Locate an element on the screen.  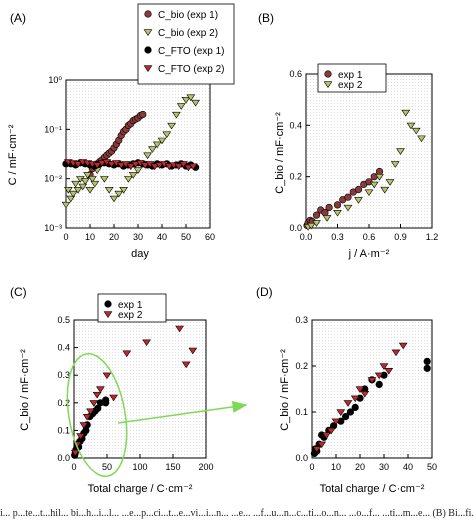
panel-label: (C) is located at coordinates (18, 292).